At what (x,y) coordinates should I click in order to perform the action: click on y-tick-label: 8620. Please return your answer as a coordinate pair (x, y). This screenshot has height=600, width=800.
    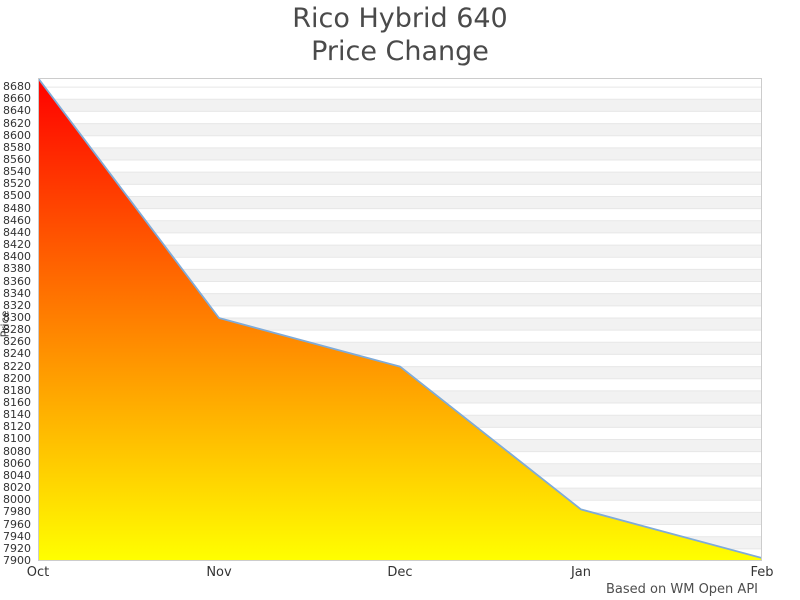
    Looking at the image, I should click on (17, 123).